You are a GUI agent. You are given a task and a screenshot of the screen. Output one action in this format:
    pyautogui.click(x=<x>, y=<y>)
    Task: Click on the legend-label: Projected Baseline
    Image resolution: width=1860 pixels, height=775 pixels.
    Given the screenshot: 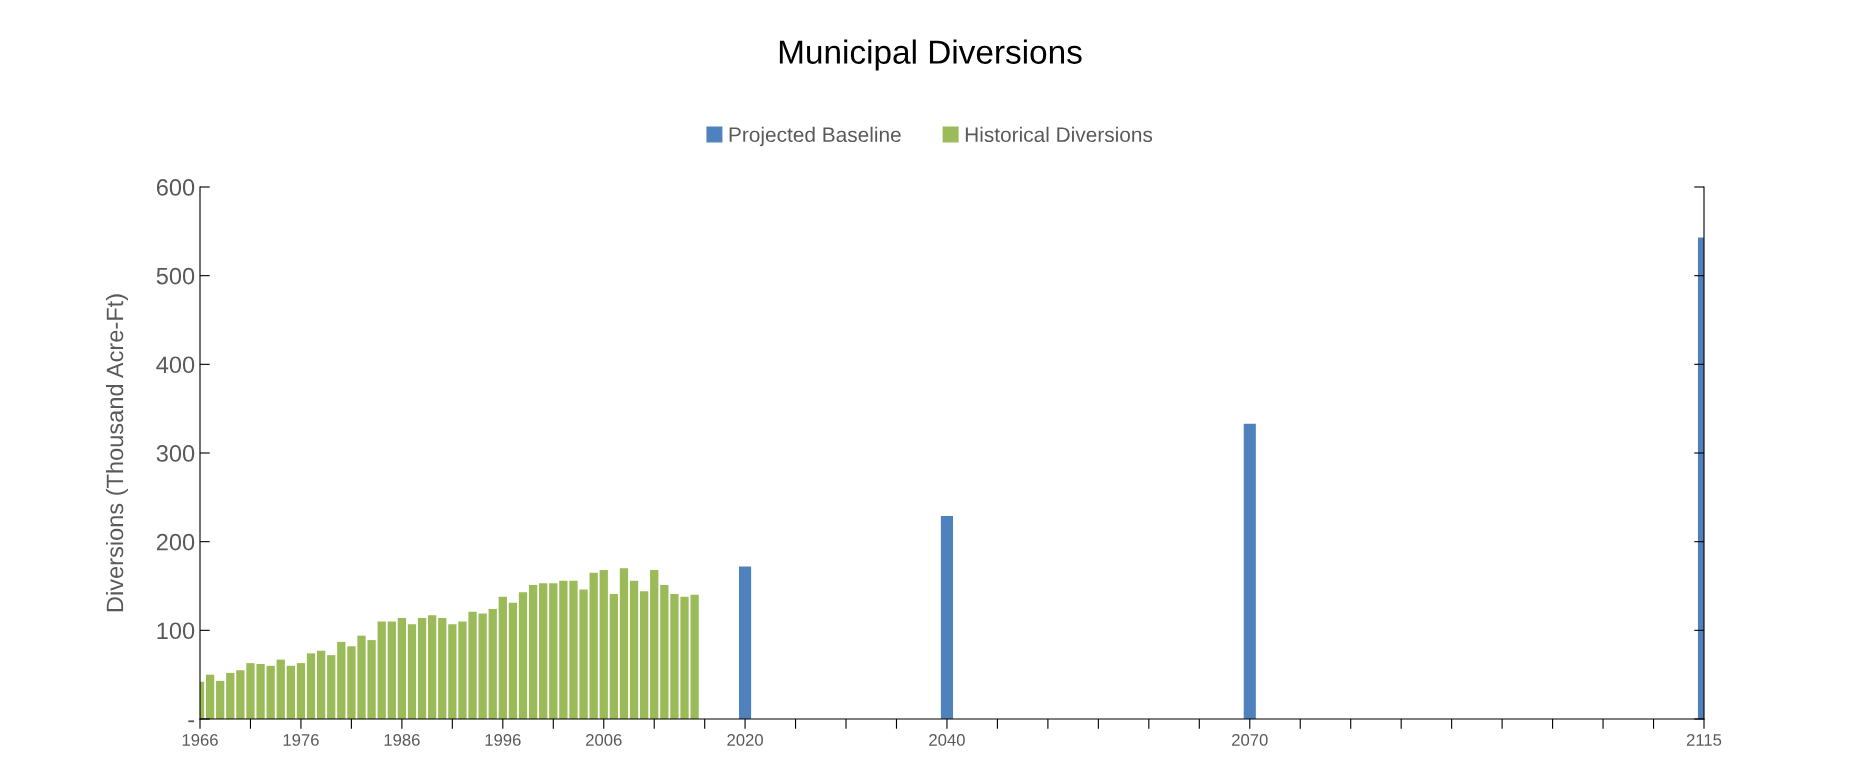 What is the action you would take?
    pyautogui.click(x=815, y=136)
    